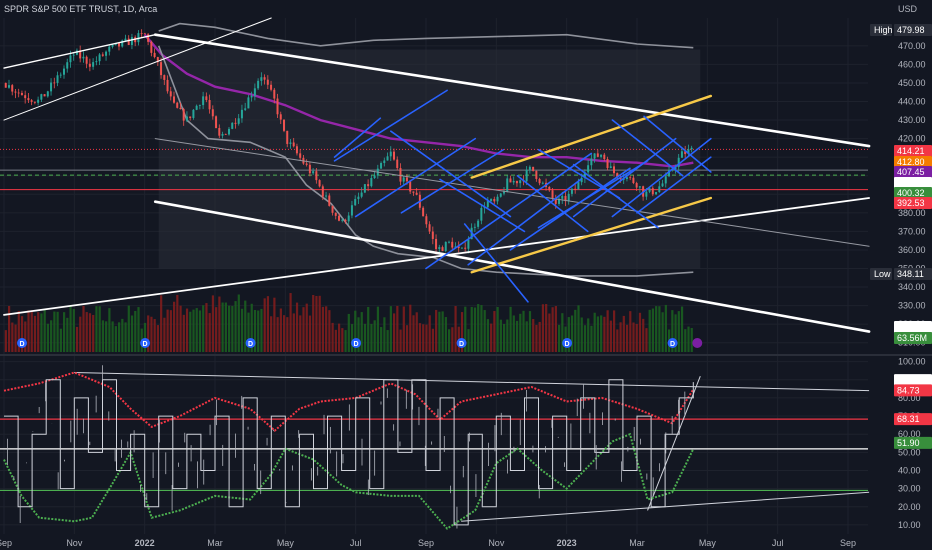 This screenshot has height=550, width=932. Describe the element at coordinates (6, 543) in the screenshot. I see `x-tick-label: Sep` at that location.